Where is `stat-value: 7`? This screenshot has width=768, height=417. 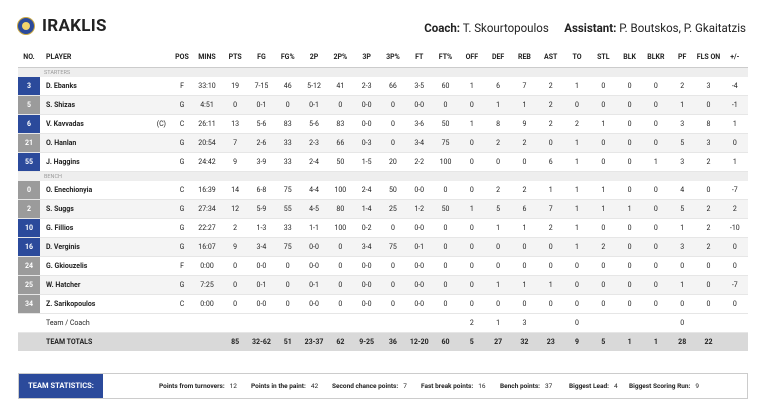
stat-value: 7 is located at coordinates (405, 386).